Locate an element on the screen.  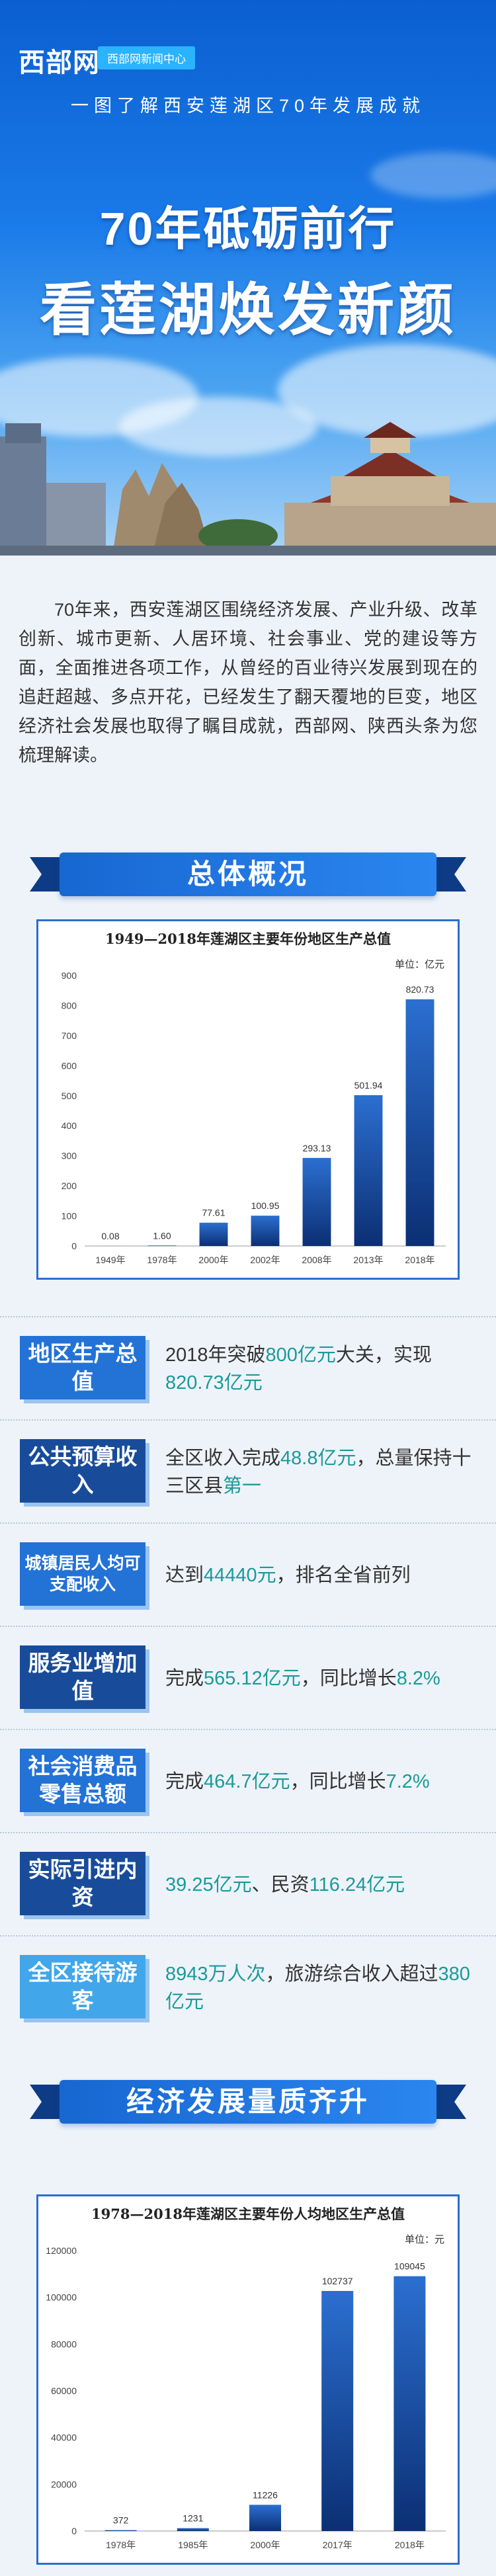
stat-text: 全区收入完成48.8亿元，总量保持十三区县第一 is located at coordinates (318, 1472).